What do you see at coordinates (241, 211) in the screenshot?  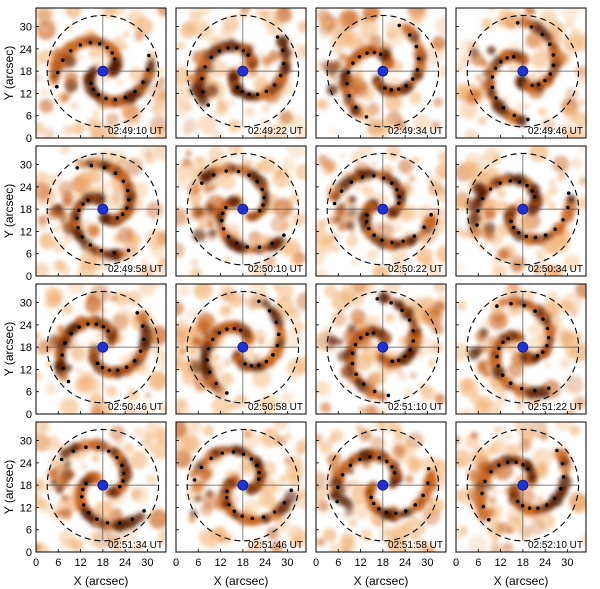 I see `panel: 02:50:10 UT` at bounding box center [241, 211].